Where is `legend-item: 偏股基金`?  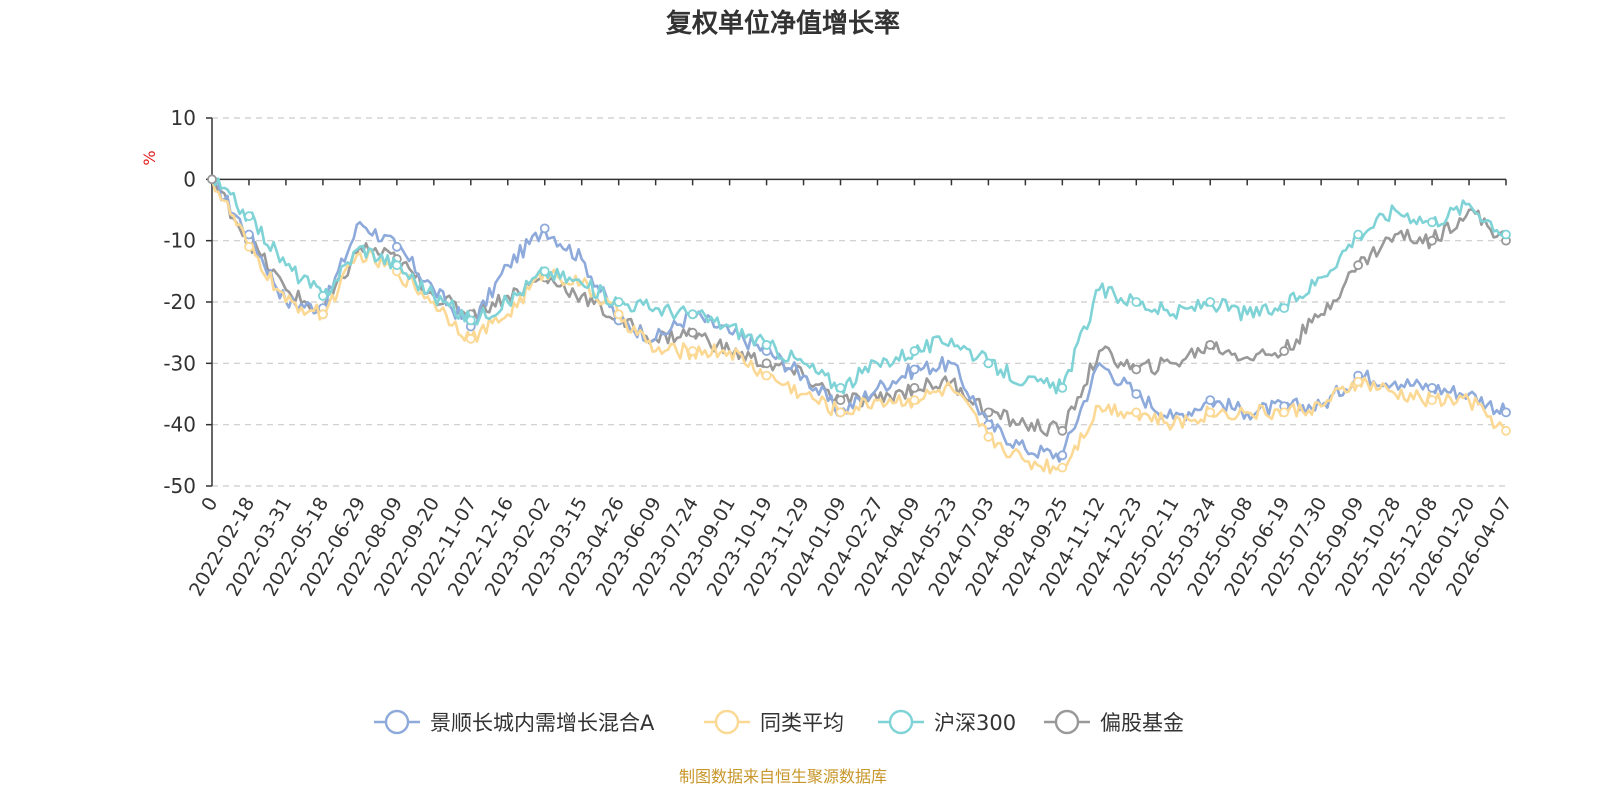 legend-item: 偏股基金 is located at coordinates (1114, 722).